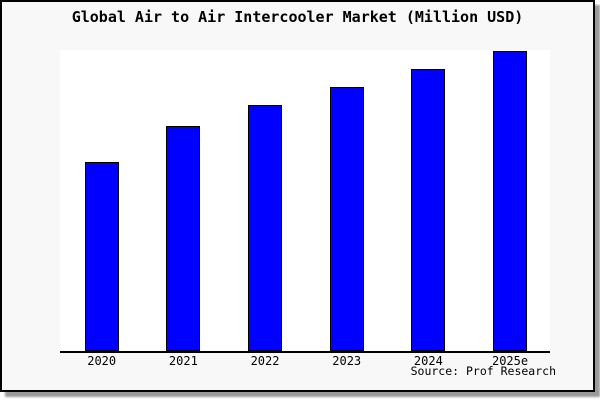 The image size is (600, 400). I want to click on bar-2021, so click(183, 238).